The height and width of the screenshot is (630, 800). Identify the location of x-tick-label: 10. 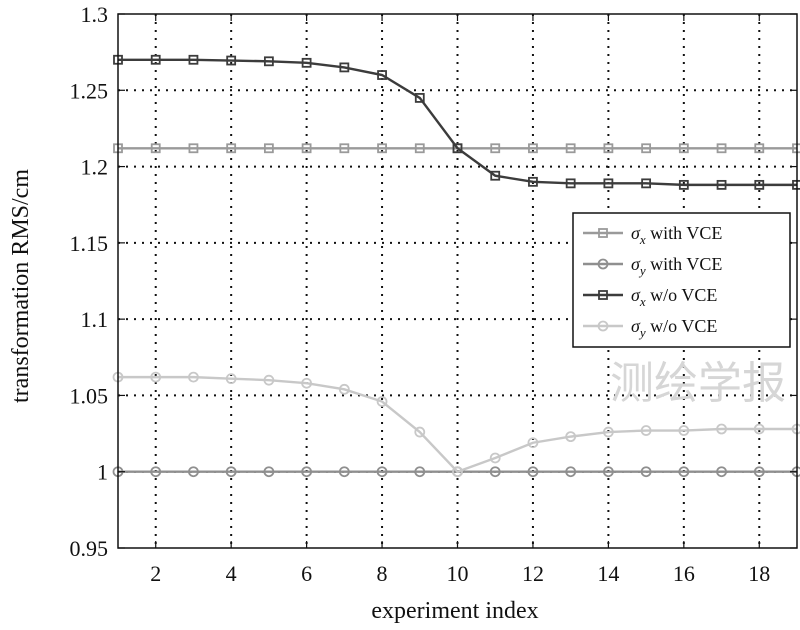
(458, 573).